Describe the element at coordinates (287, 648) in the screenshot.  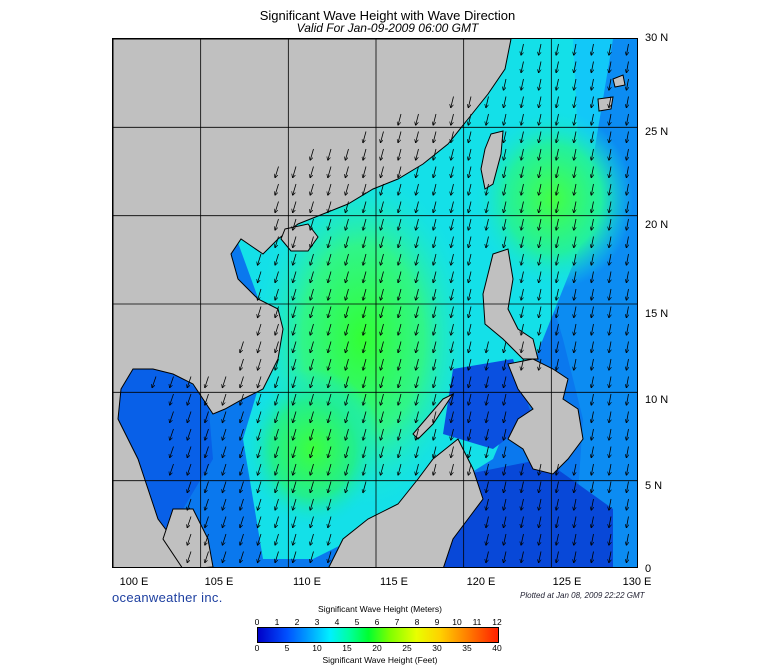
I see `colorbar-feet-tick: 5` at that location.